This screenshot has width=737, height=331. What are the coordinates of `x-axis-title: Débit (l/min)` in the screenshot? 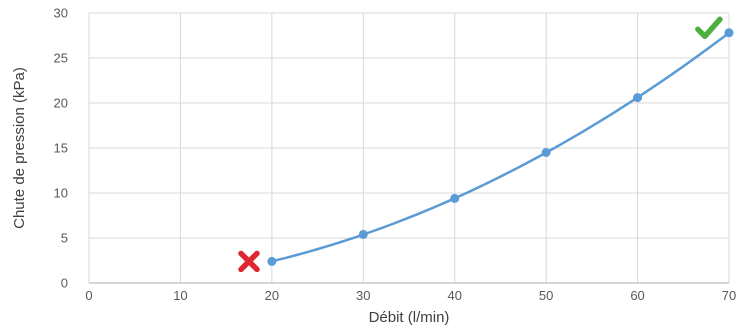 It's located at (409, 317).